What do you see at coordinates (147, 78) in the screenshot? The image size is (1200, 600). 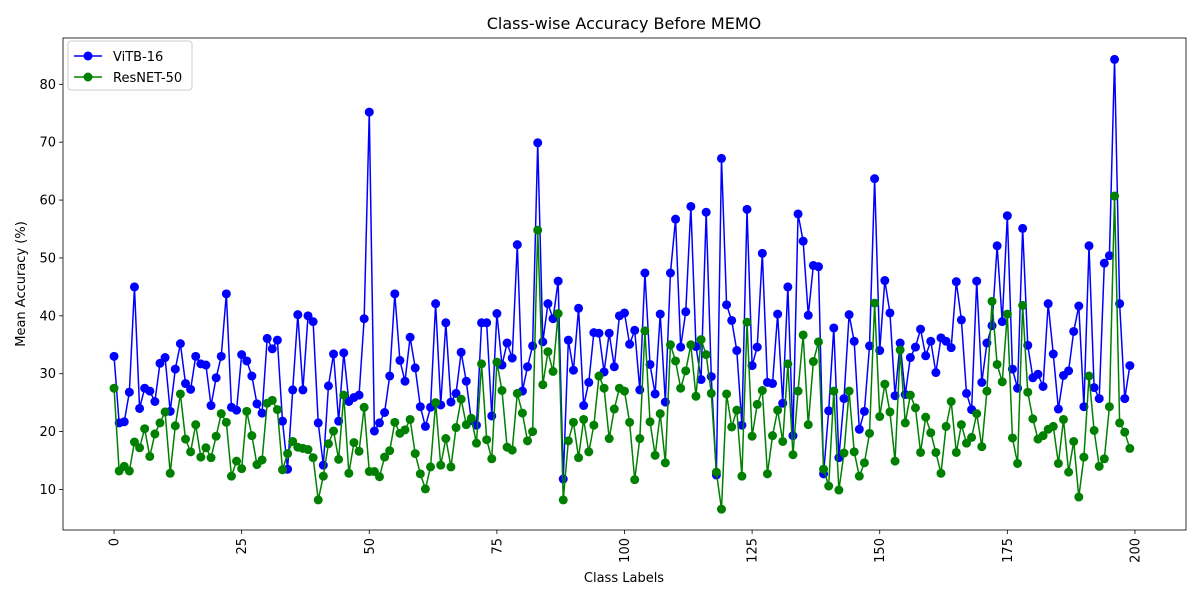 I see `legend-label-resnet50: ResNET-50` at bounding box center [147, 78].